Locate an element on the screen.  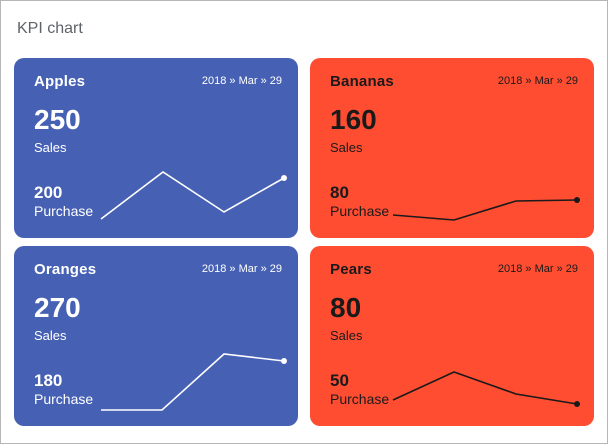
purchase-value: 180 is located at coordinates (48, 380).